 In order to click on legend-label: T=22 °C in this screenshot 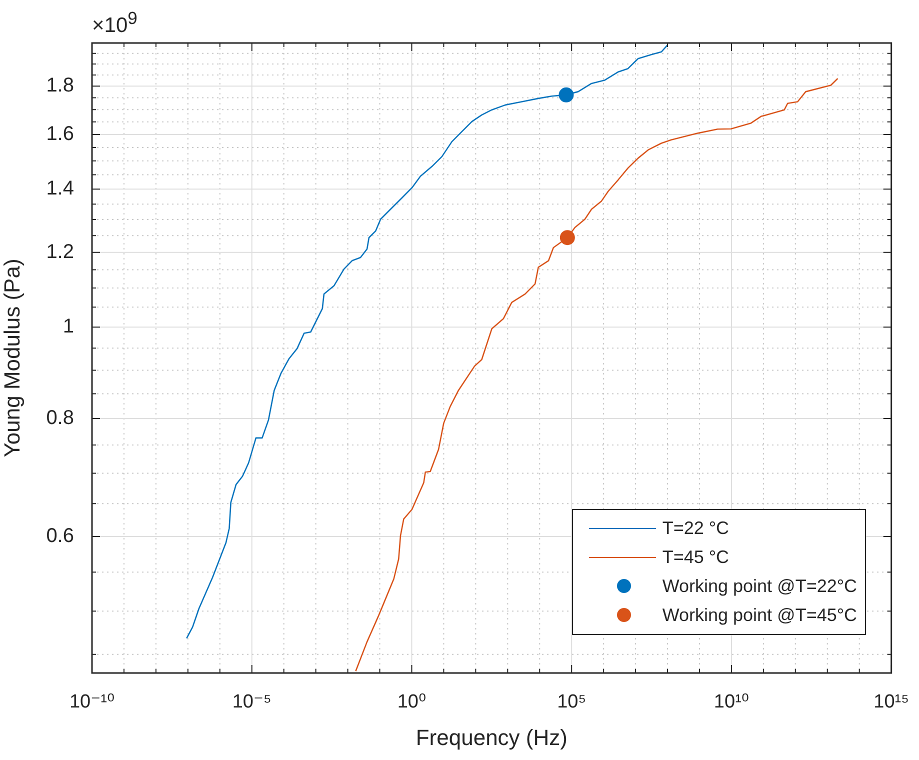, I will do `click(696, 528)`.